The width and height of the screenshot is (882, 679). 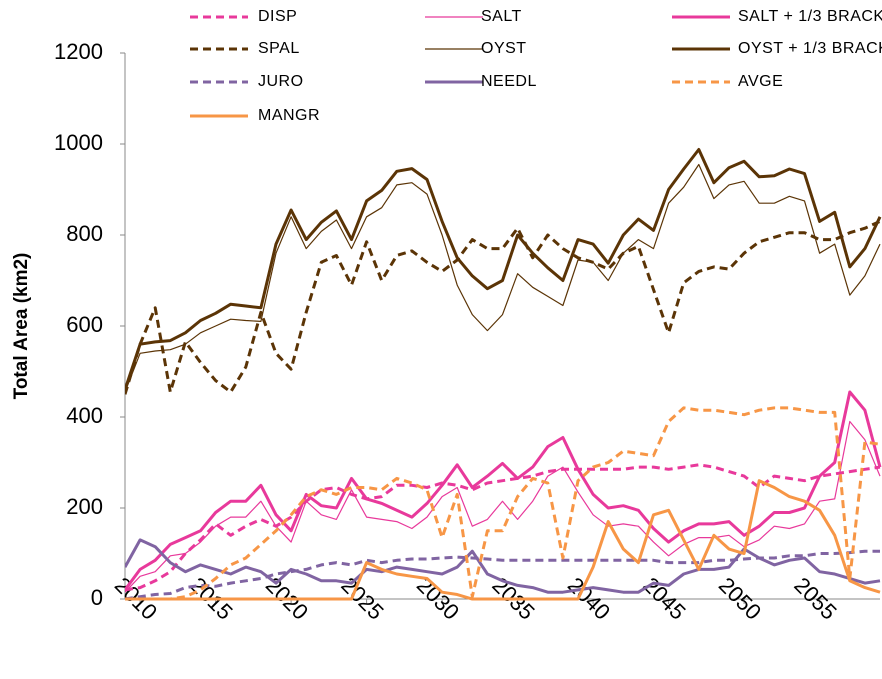 What do you see at coordinates (279, 48) in the screenshot?
I see `legend-label: SPAL` at bounding box center [279, 48].